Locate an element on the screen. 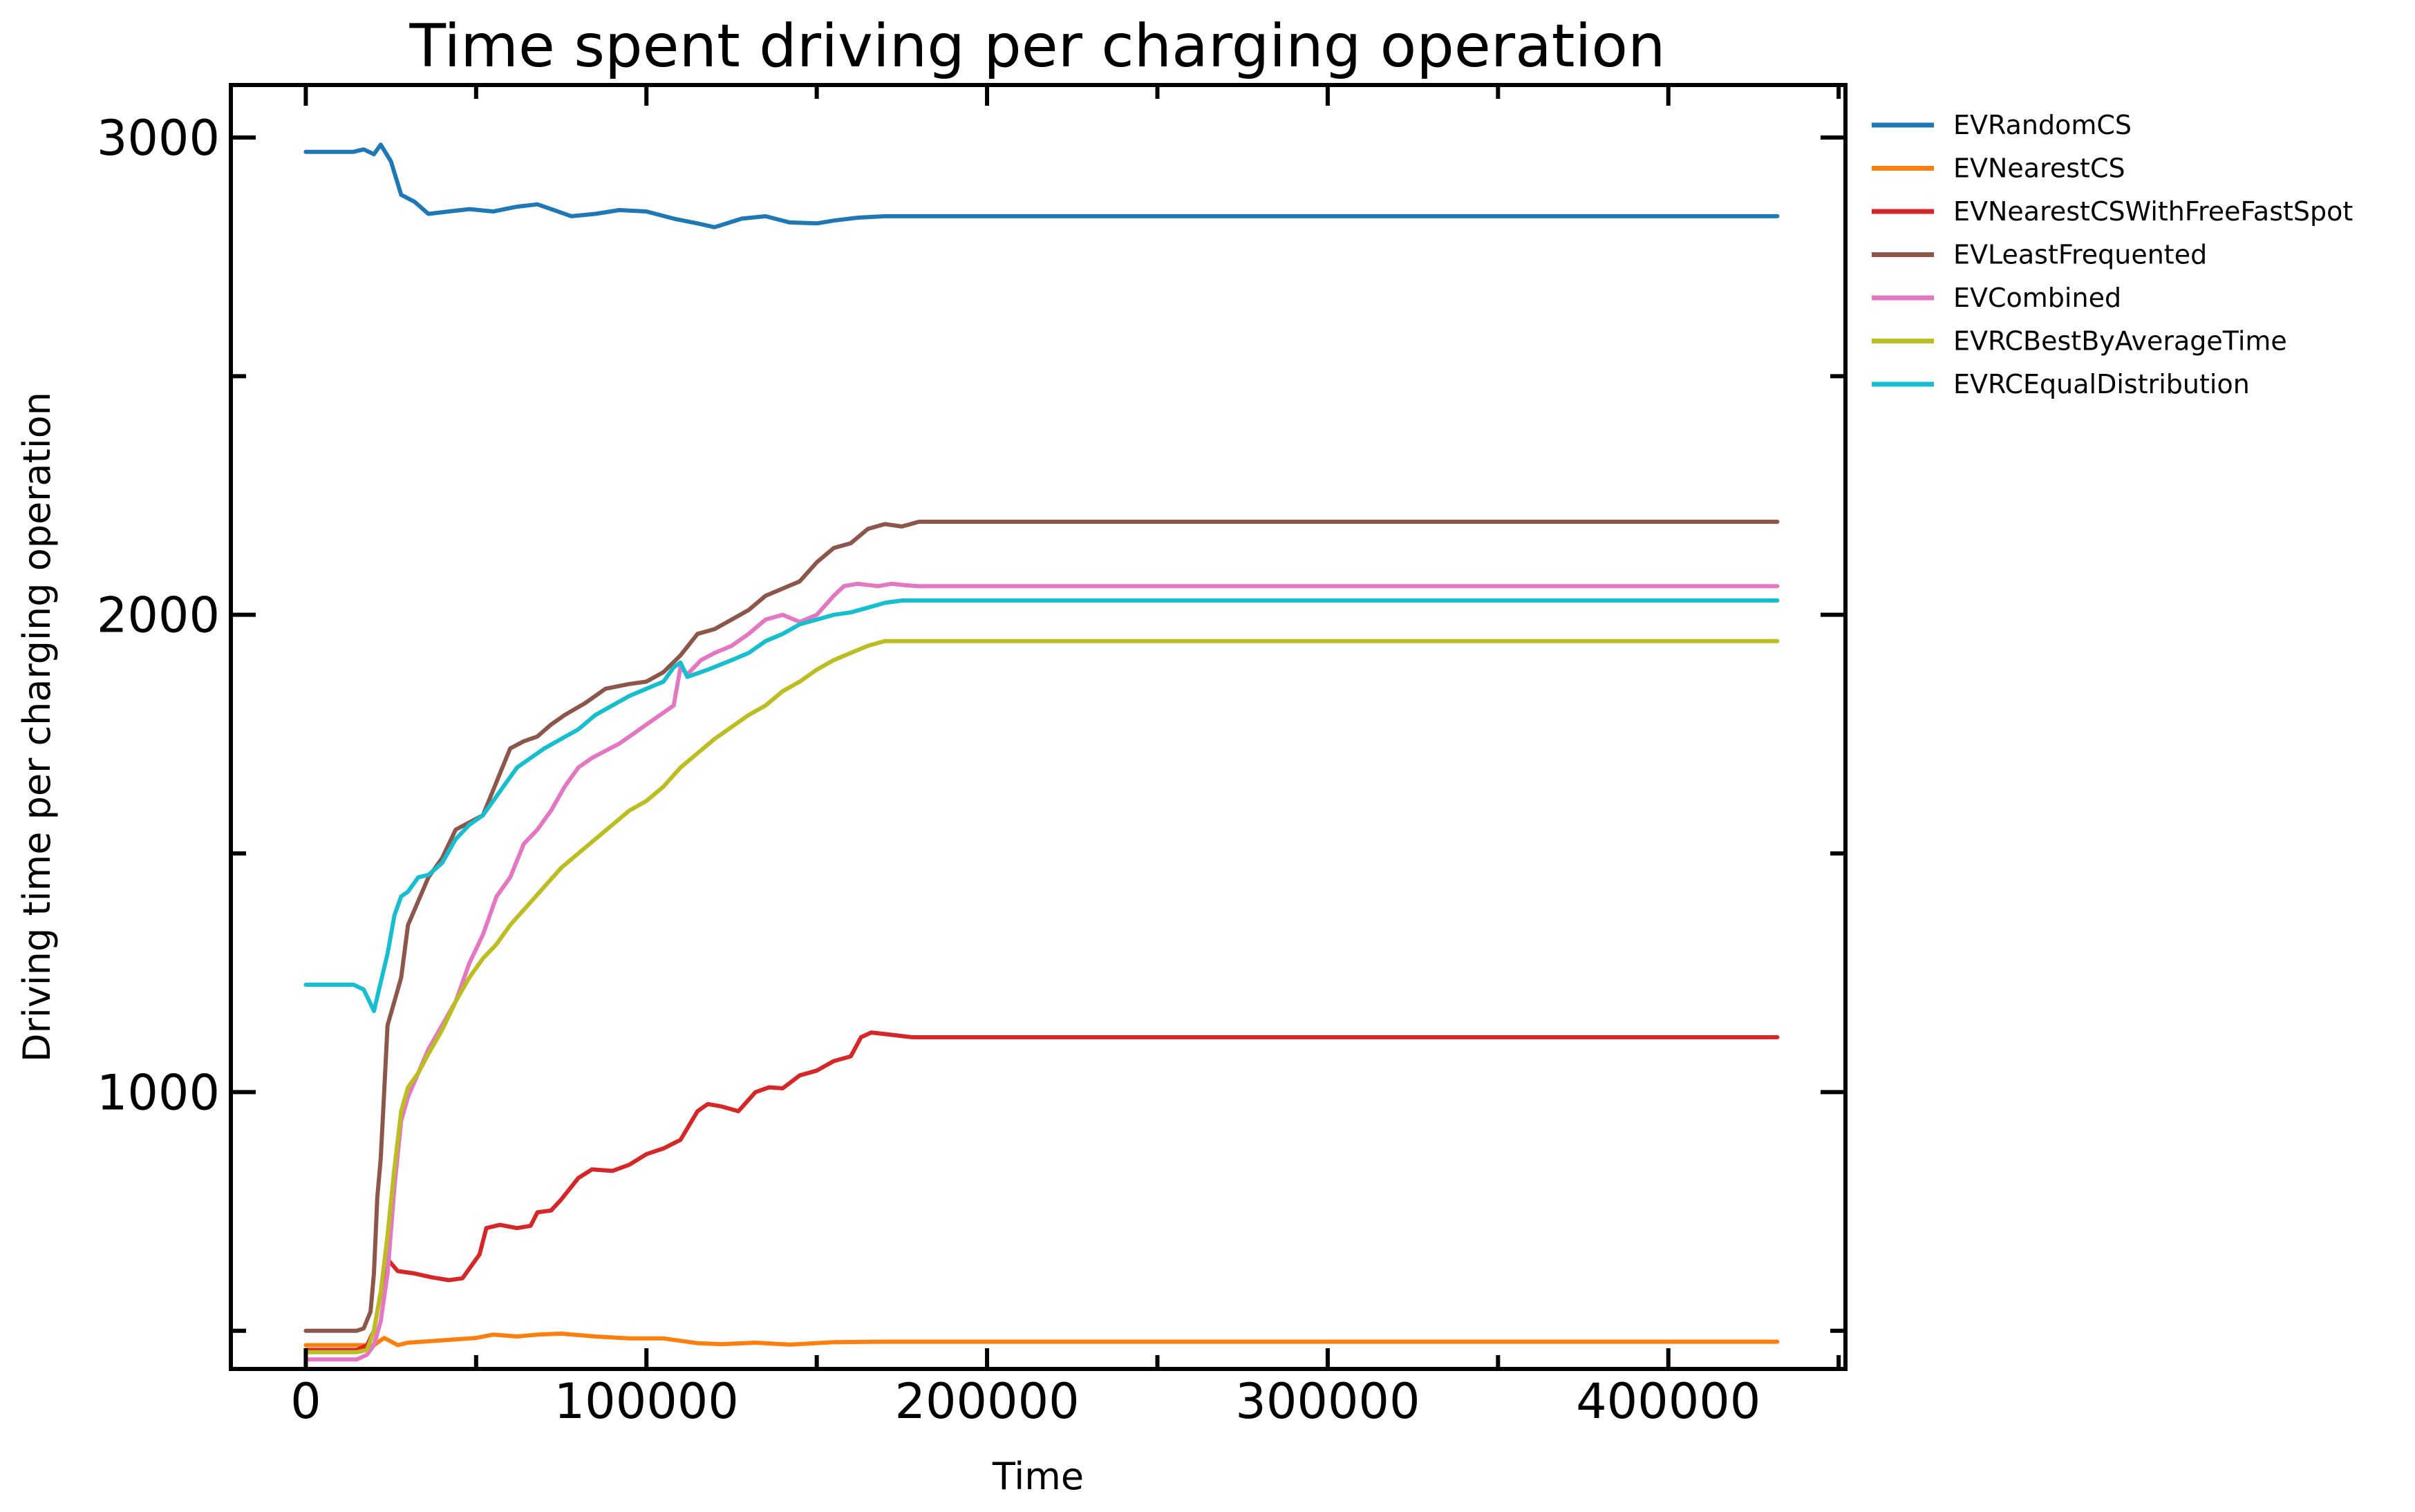 The image size is (2415, 1512). y-tick-label: 3000 is located at coordinates (158, 138).